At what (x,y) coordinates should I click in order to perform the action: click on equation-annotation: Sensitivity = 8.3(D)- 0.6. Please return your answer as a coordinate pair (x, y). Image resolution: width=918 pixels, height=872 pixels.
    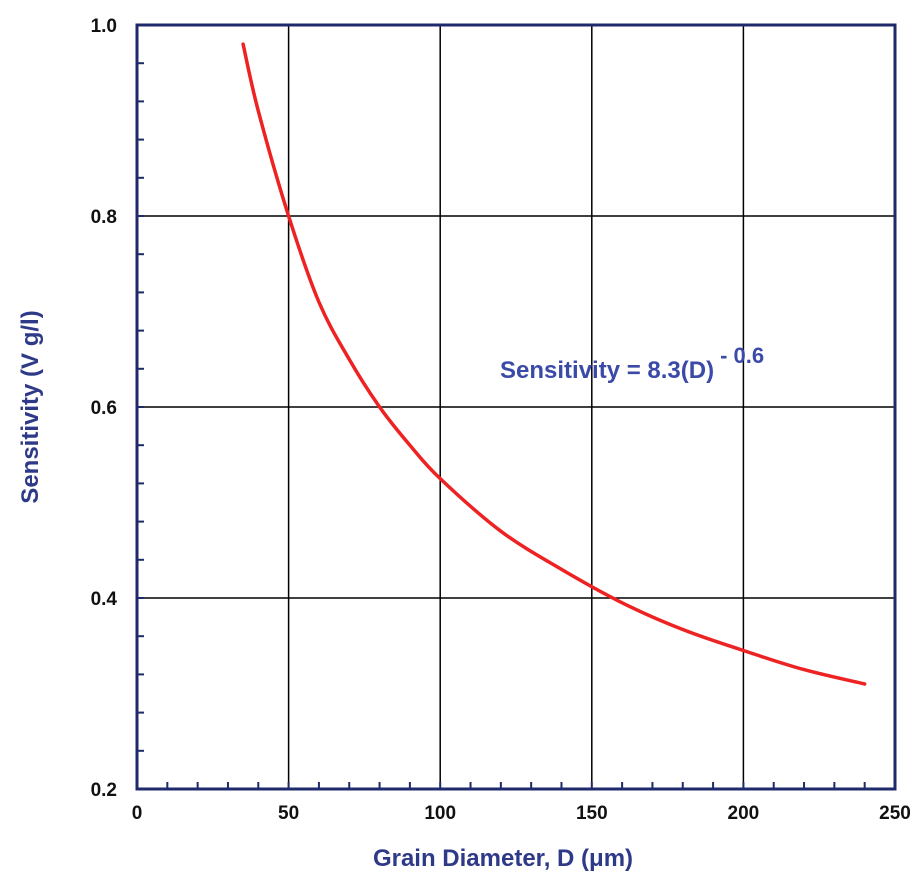
    Looking at the image, I should click on (632, 363).